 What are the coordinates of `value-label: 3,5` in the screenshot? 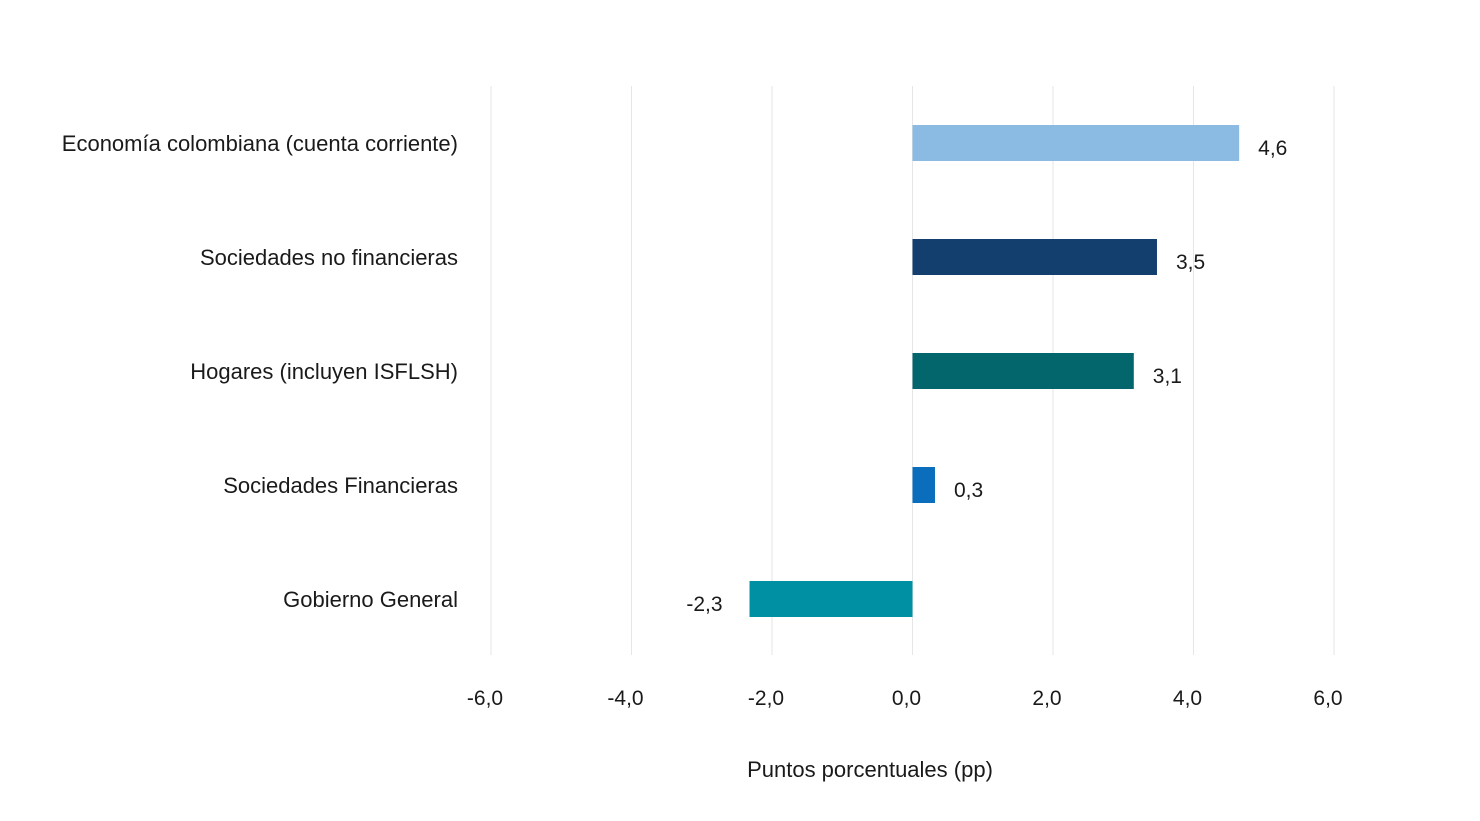 It's located at (1190, 262).